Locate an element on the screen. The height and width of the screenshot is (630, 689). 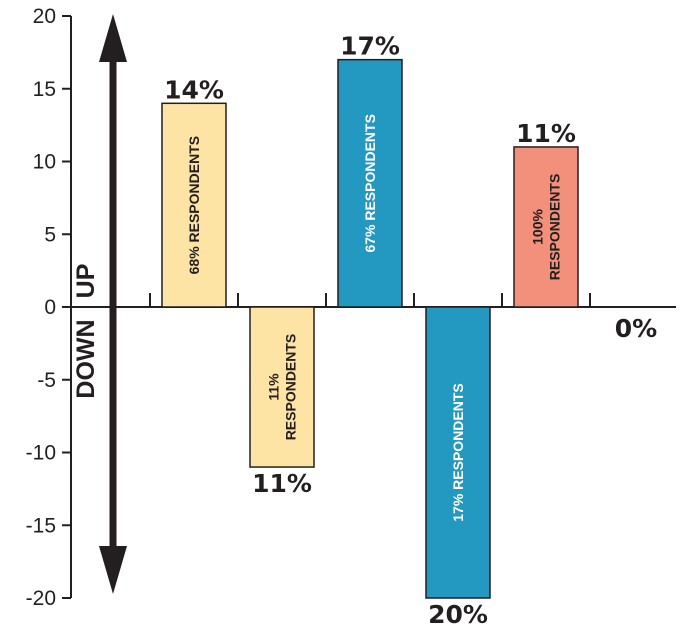
bar-inner-label: 11%RESPONDENTS is located at coordinates (282, 387).